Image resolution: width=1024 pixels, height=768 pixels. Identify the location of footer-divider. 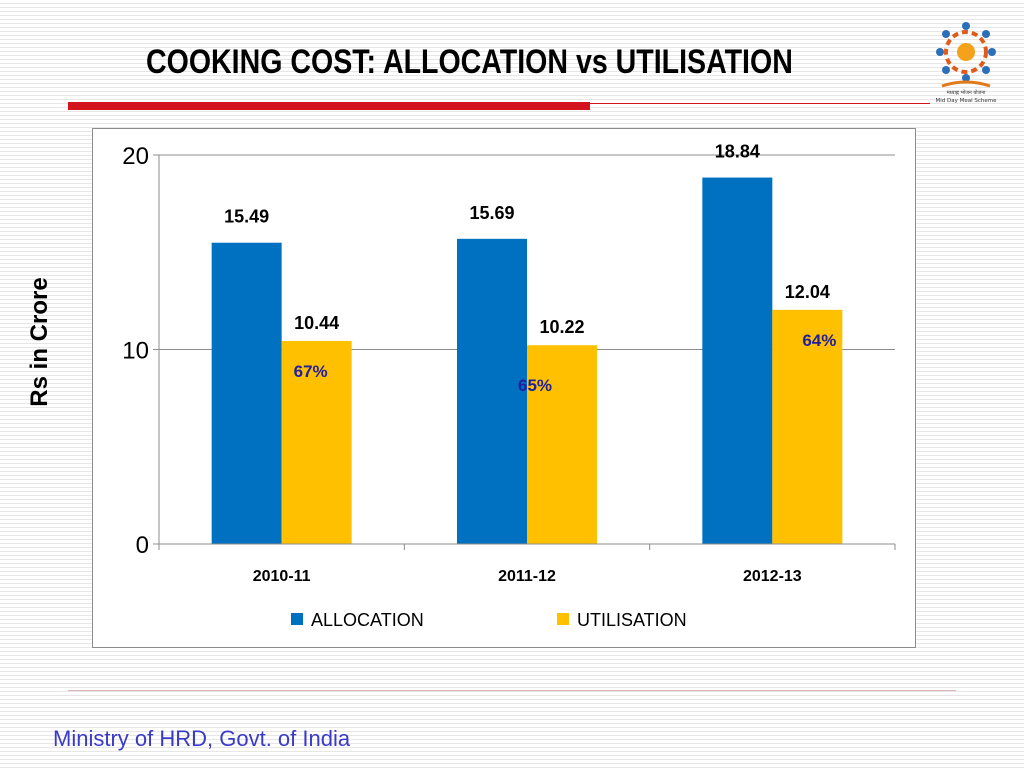
(512, 690).